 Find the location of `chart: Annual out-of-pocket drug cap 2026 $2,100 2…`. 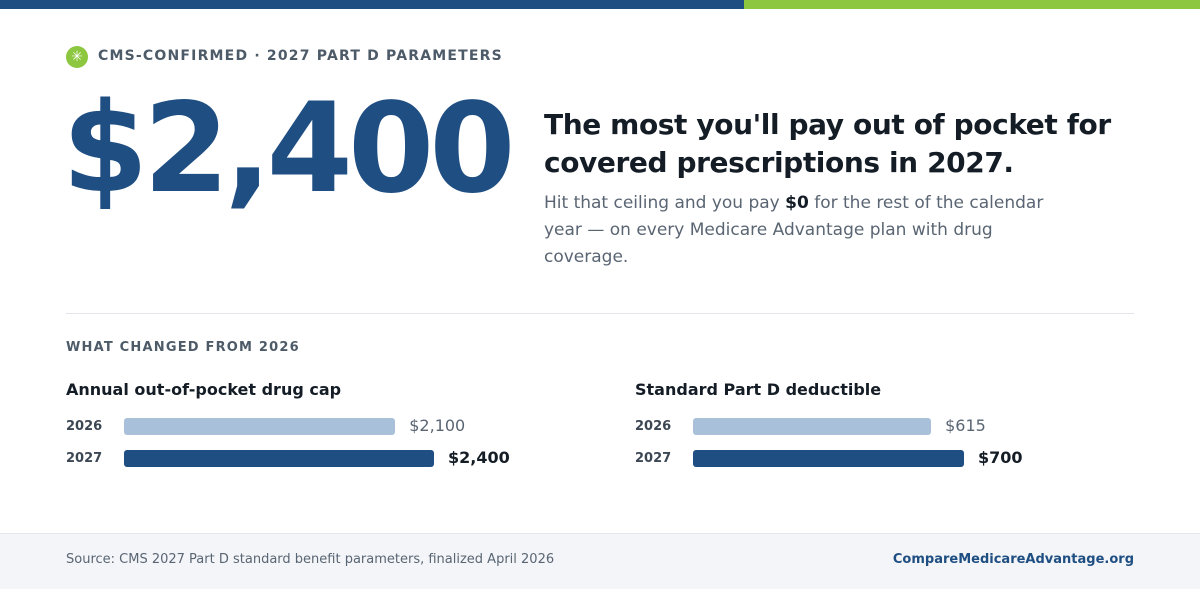

chart: Annual out-of-pocket drug cap 2026 $2,100 2… is located at coordinates (326, 430).